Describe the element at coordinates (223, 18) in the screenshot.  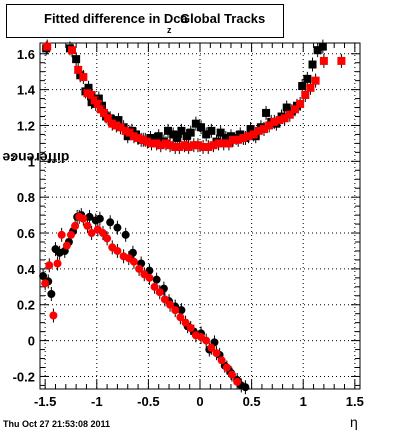
I see `chart-title-suffix: Global Tracks` at that location.